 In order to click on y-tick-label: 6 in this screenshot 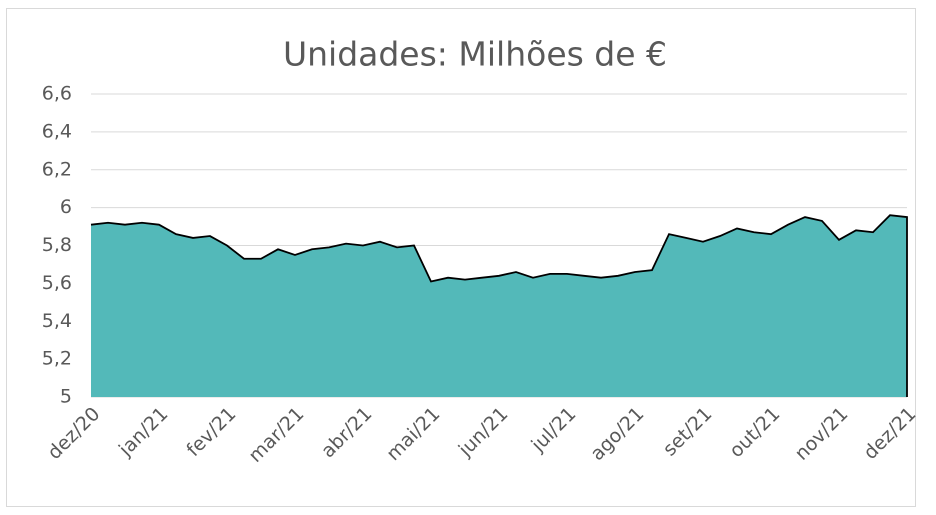, I will do `click(66, 207)`.